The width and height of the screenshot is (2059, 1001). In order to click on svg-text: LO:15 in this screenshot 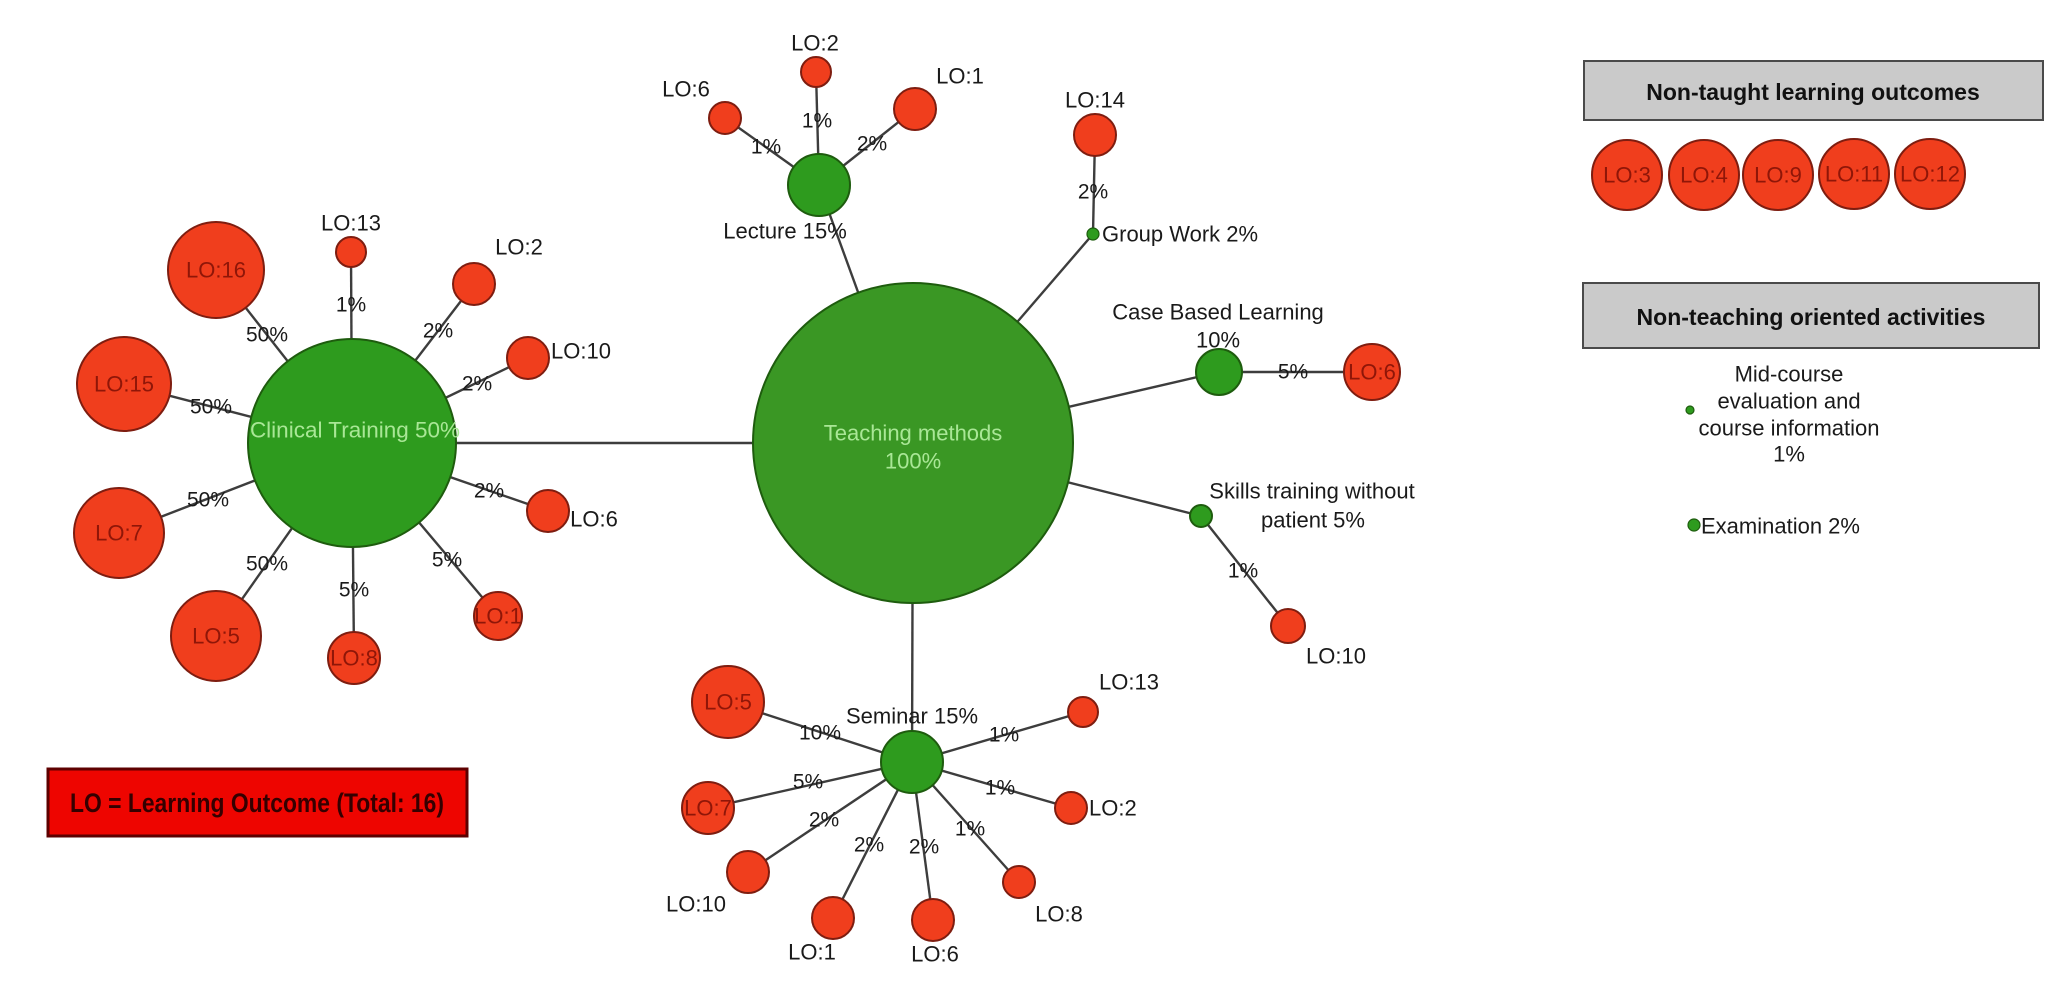, I will do `click(124, 384)`.